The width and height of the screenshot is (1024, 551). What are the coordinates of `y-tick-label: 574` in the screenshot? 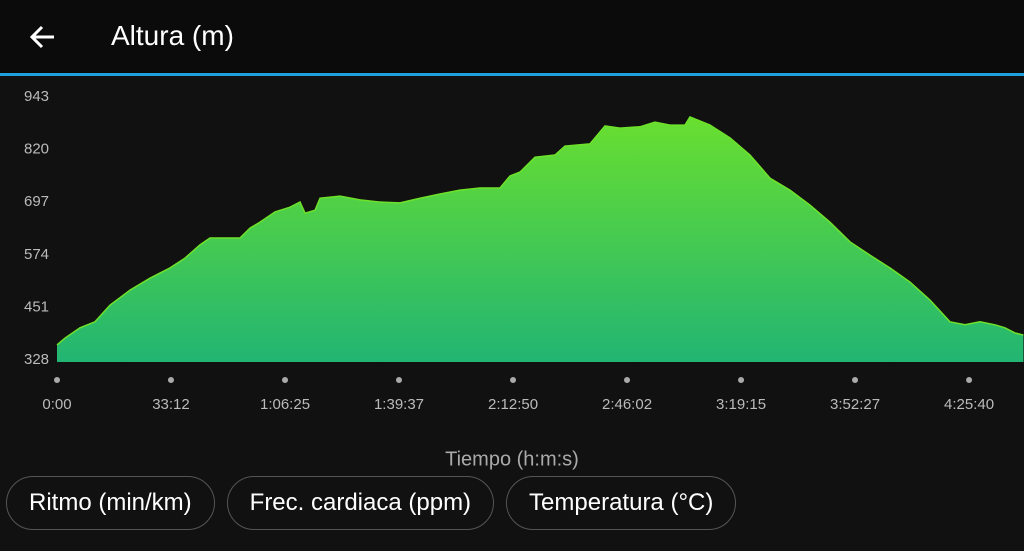 It's located at (36, 254).